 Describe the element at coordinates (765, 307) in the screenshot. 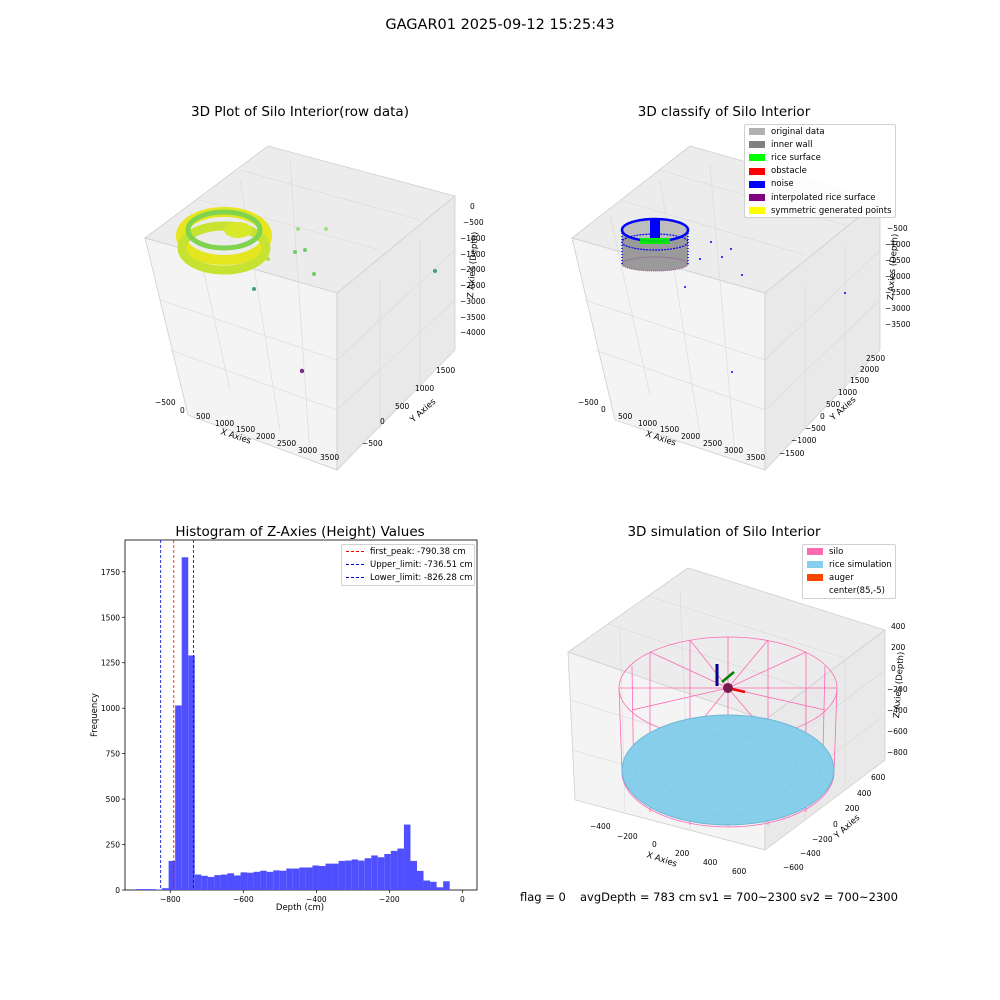

I see `panel2-noise-points` at that location.